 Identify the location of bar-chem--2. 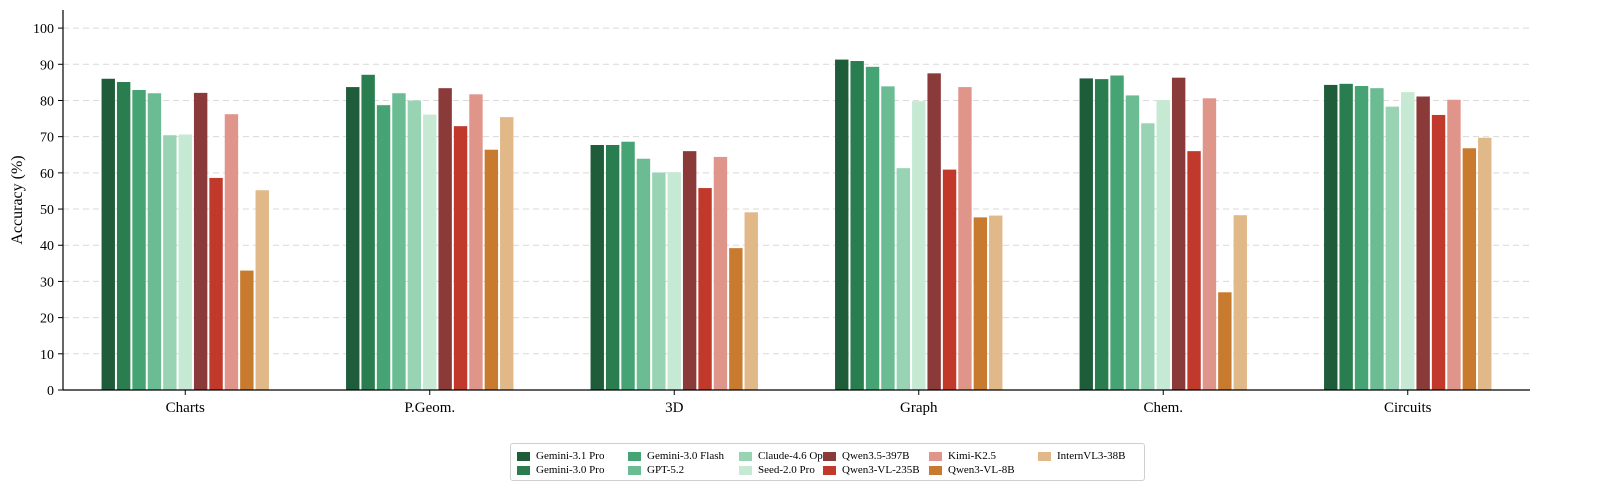
(1117, 232).